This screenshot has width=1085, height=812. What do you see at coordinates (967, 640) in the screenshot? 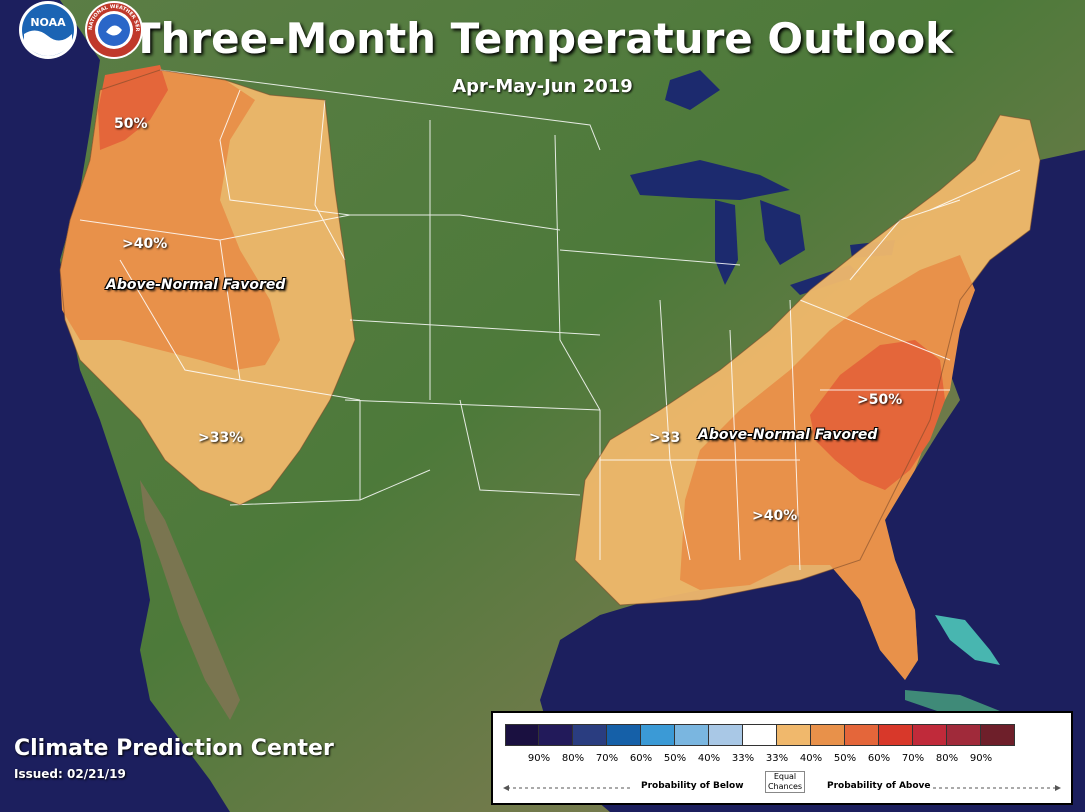
I see `island-bahamas` at bounding box center [967, 640].